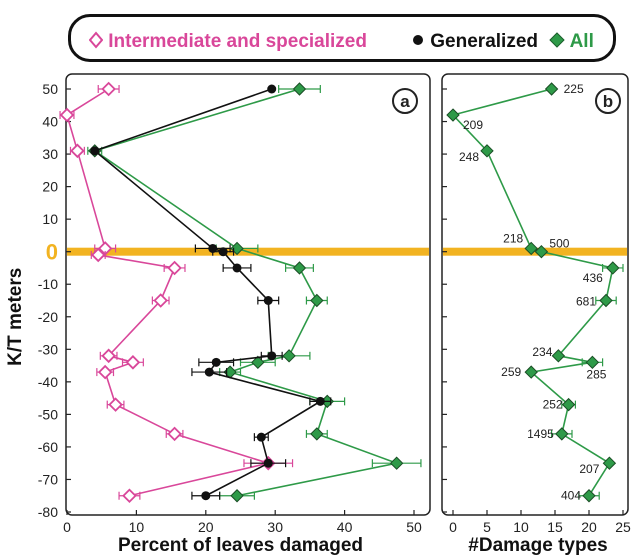 The width and height of the screenshot is (632, 555). Describe the element at coordinates (511, 372) in the screenshot. I see `point-label: 259` at that location.